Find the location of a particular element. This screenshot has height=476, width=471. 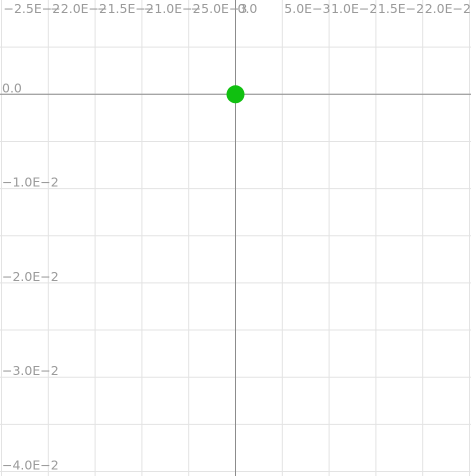

x-tick-label: 1.0E−2 is located at coordinates (354, 8).